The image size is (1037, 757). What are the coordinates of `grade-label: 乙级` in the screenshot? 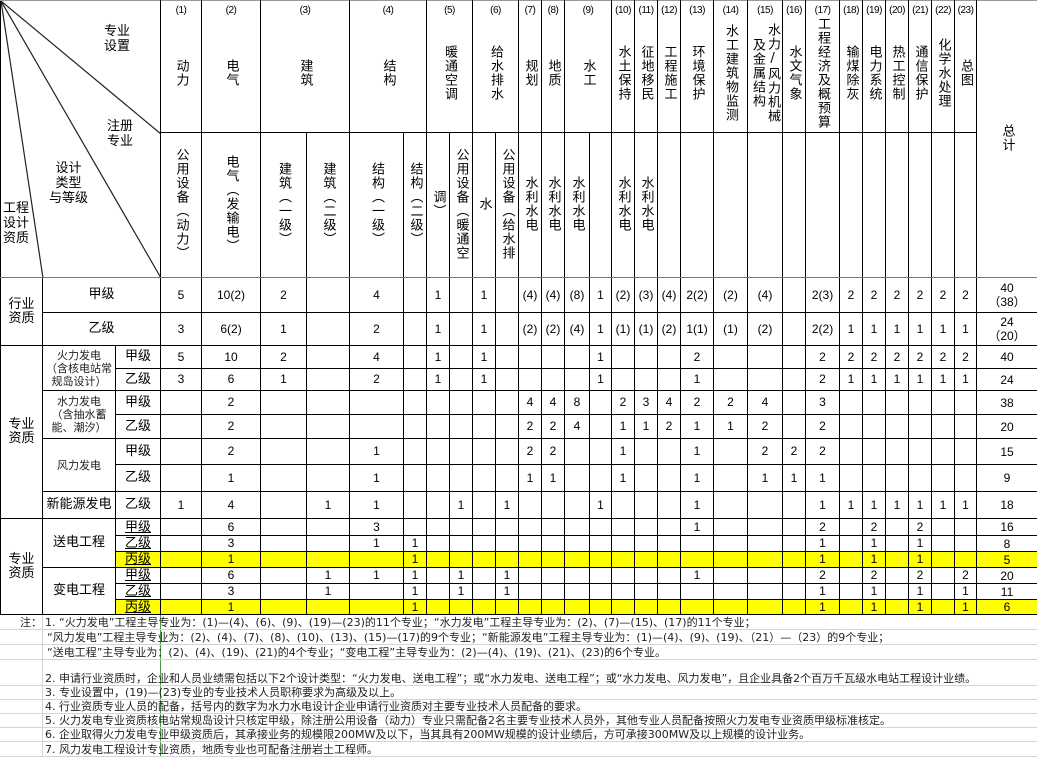 It's located at (138, 427).